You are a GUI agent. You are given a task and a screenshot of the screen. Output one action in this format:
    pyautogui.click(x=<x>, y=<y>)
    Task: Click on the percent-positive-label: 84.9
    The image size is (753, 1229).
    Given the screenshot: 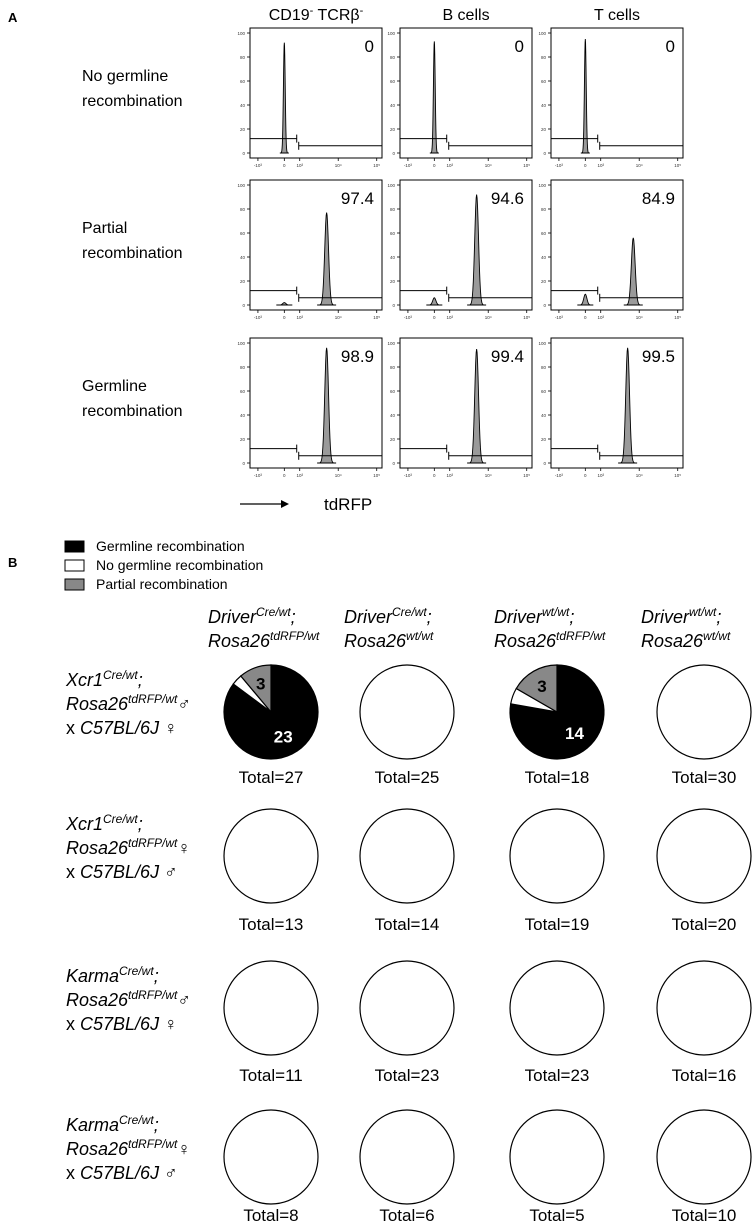 What is the action you would take?
    pyautogui.click(x=658, y=198)
    